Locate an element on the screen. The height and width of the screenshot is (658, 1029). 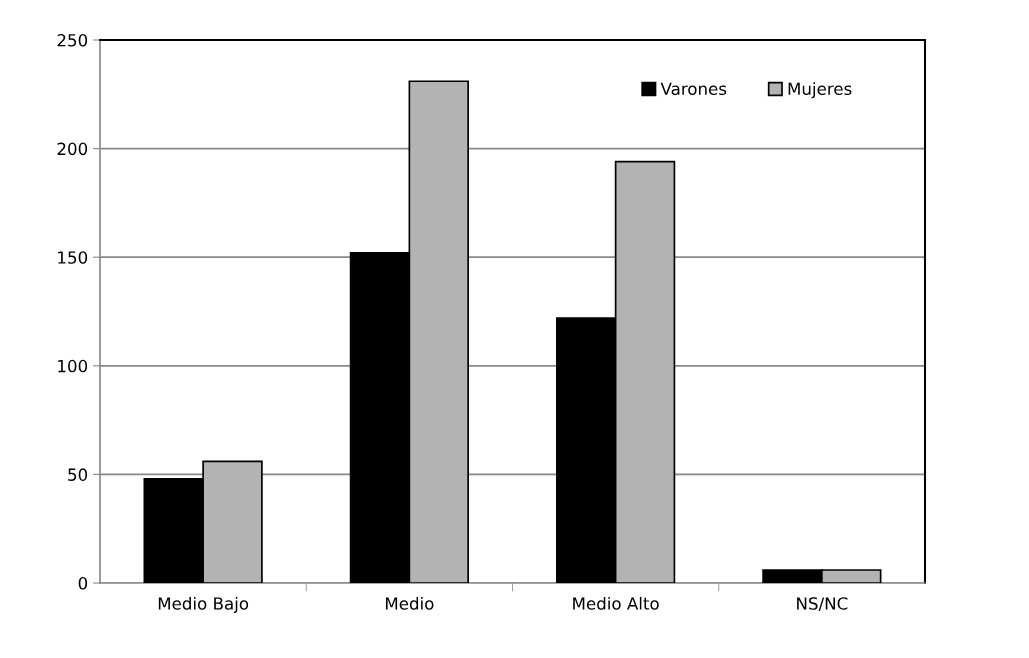
y-tick-label: 50 is located at coordinates (78, 474).